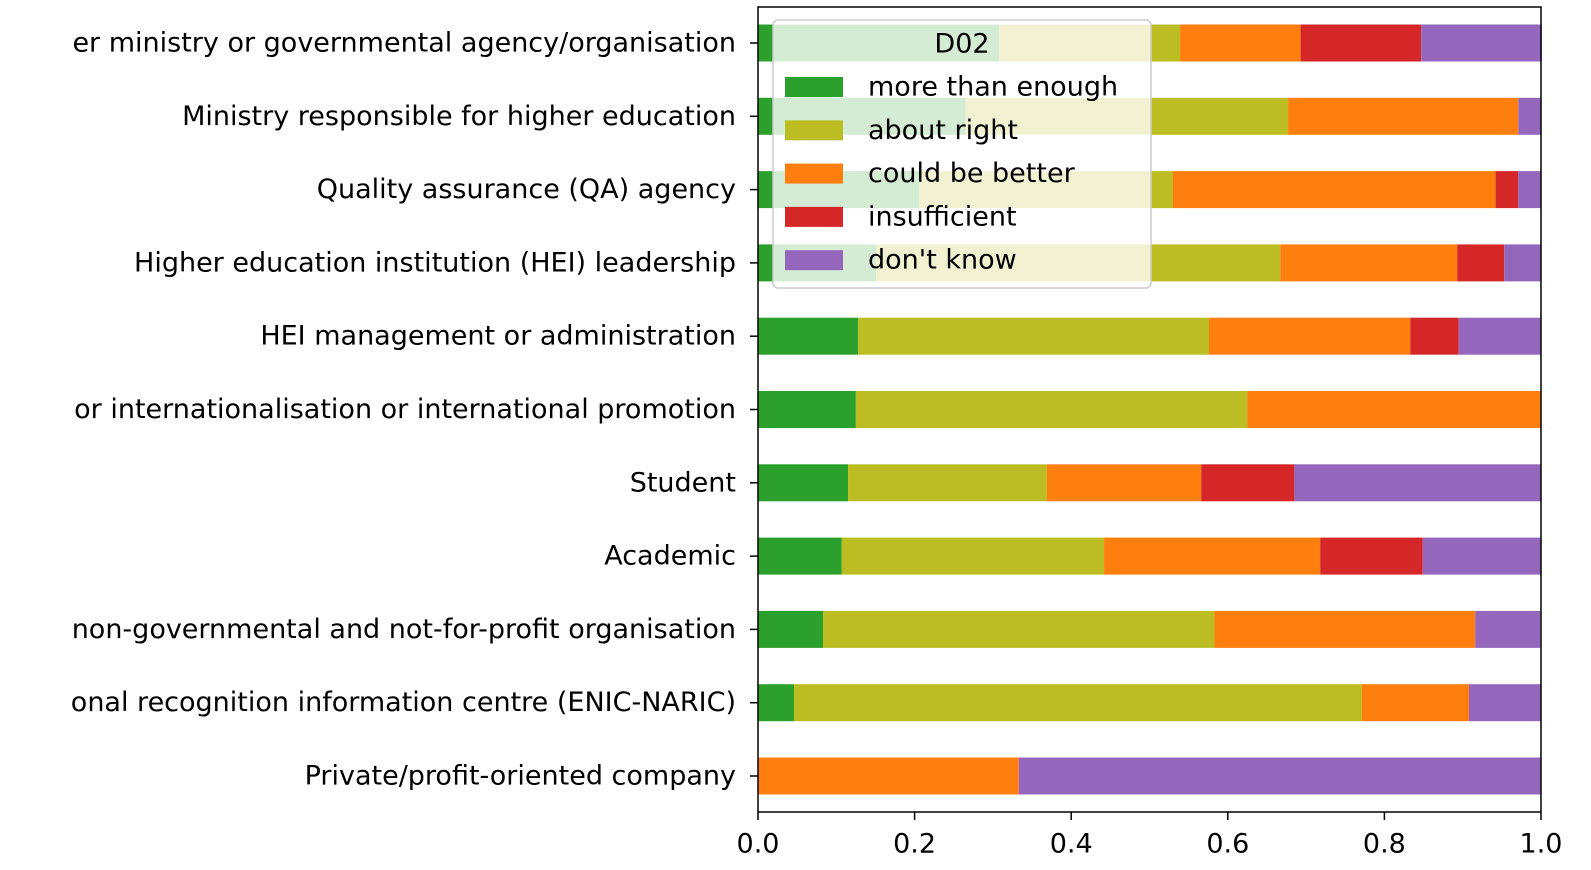 The image size is (1591, 870). Describe the element at coordinates (1384, 844) in the screenshot. I see `x-tick-label: 0.8` at that location.